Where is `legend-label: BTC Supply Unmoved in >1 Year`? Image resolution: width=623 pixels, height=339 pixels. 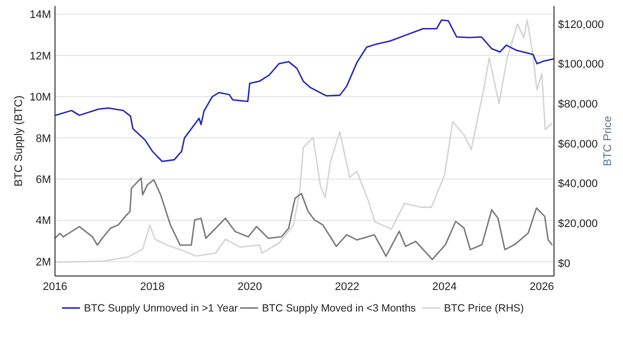
legend-label: BTC Supply Unmoved in >1 Year is located at coordinates (161, 308).